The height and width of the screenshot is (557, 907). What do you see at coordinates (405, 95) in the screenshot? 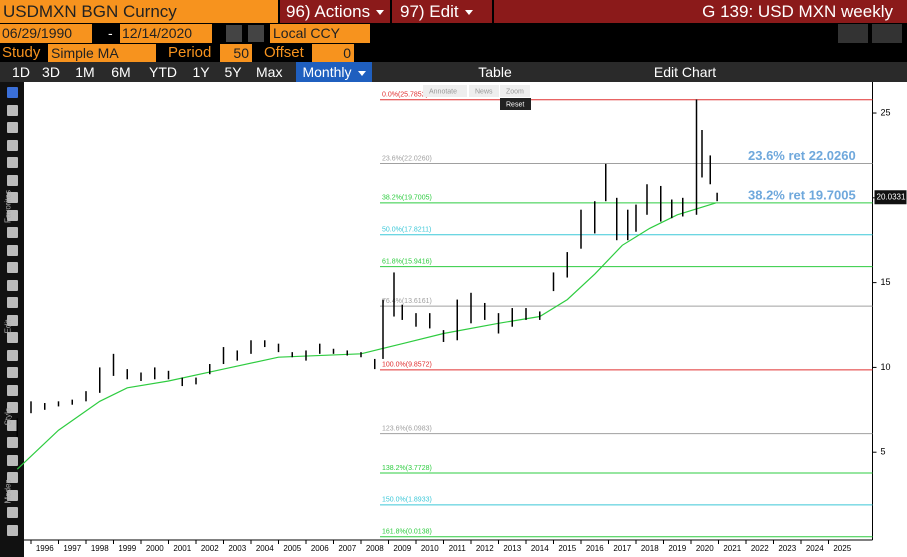
I see `fib-label: 0.0%(25.7852)` at bounding box center [405, 95].